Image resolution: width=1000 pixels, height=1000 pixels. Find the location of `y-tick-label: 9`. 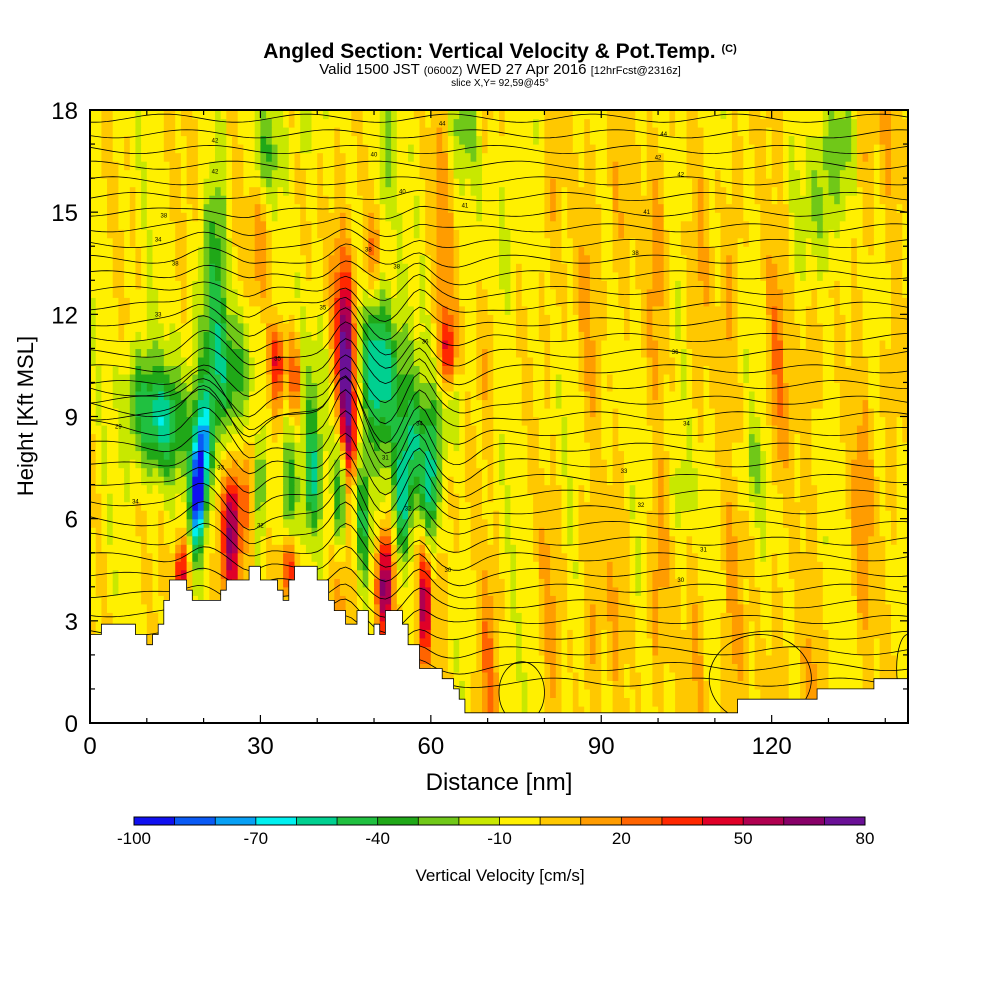

y-tick-label: 9 is located at coordinates (71, 418).